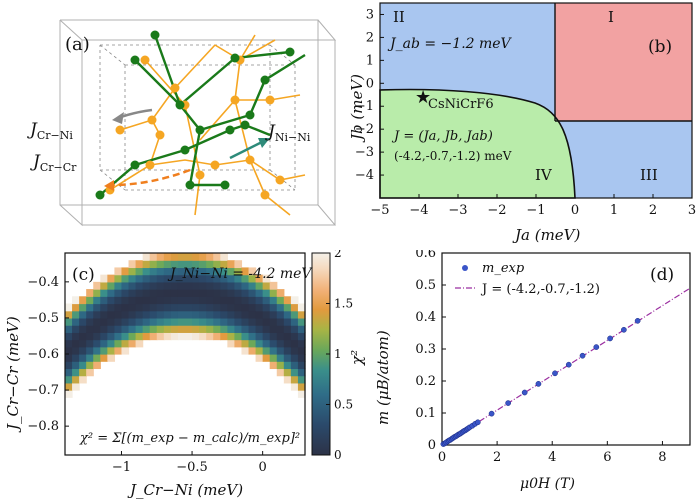 This screenshot has height=504, width=696. I want to click on panel-c-xlabel: J_Cr−Ni (meV), so click(185, 490).